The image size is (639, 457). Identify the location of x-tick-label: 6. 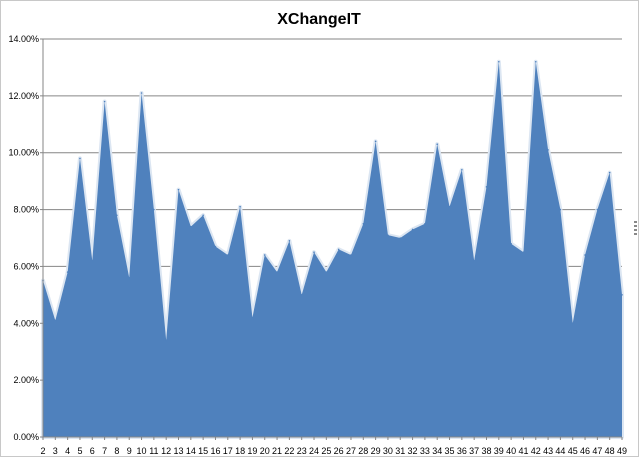
(92, 451).